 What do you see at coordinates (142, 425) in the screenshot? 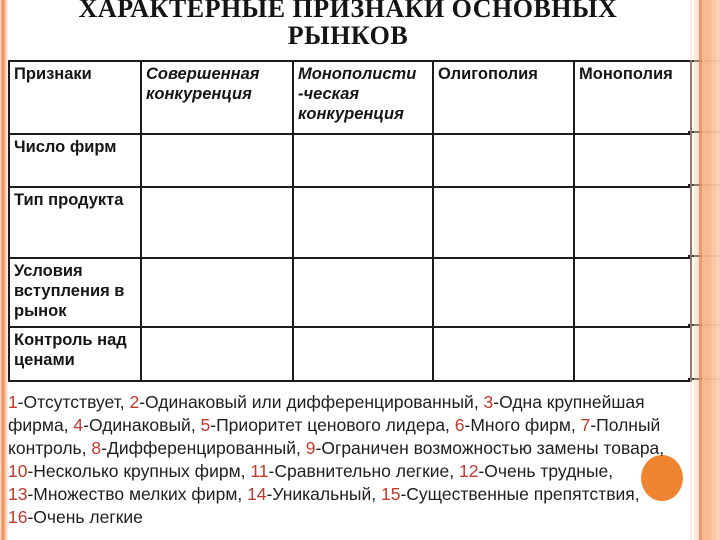
I see `legend-text-segment: -Одинаковый,` at bounding box center [142, 425].